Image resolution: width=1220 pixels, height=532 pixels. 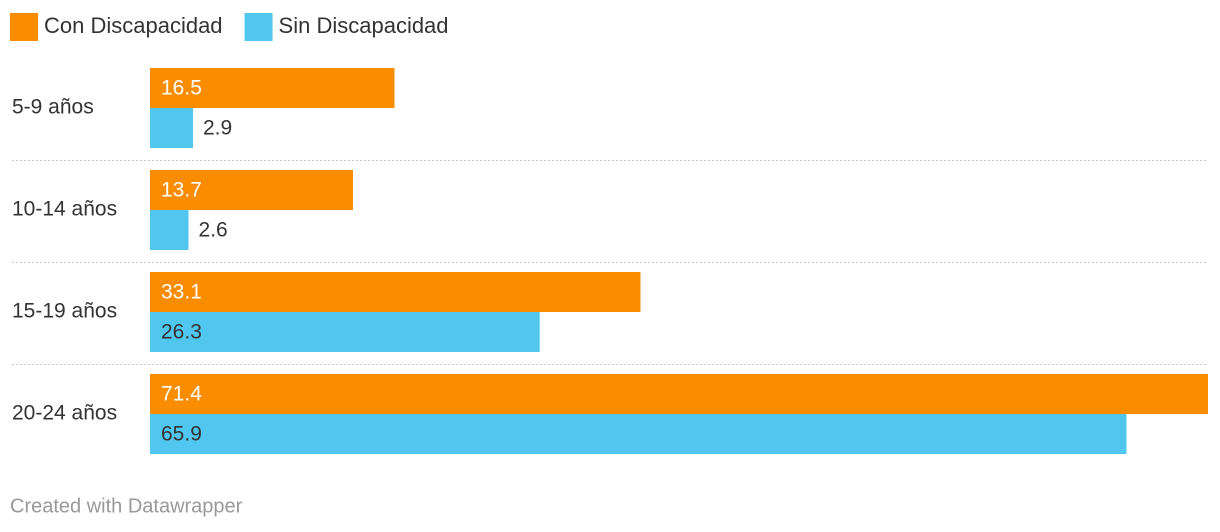 What do you see at coordinates (181, 332) in the screenshot?
I see `value-label: 26.3` at bounding box center [181, 332].